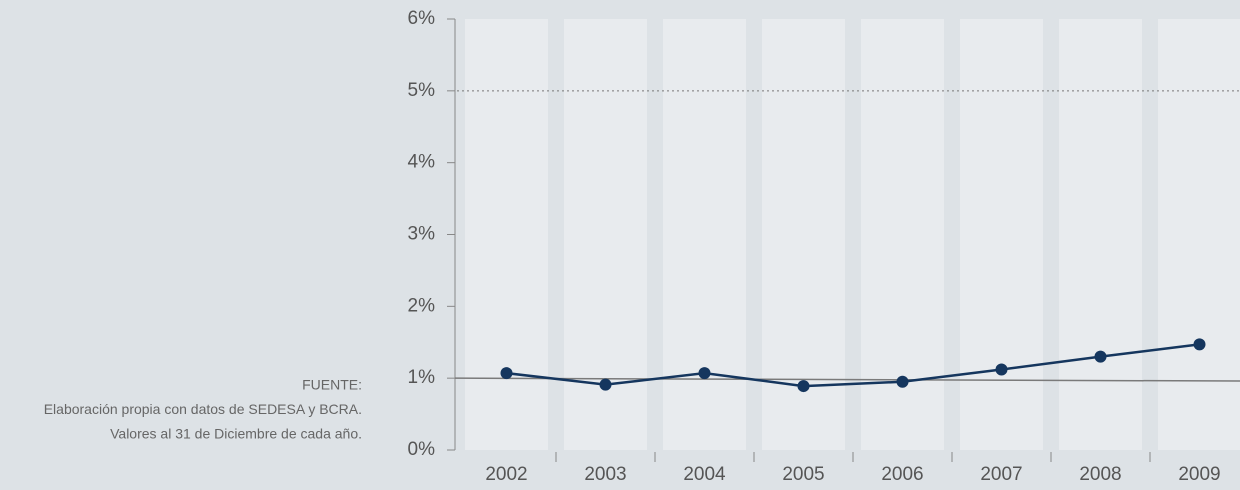  Describe the element at coordinates (605, 474) in the screenshot. I see `x-tick-label: 2003` at that location.